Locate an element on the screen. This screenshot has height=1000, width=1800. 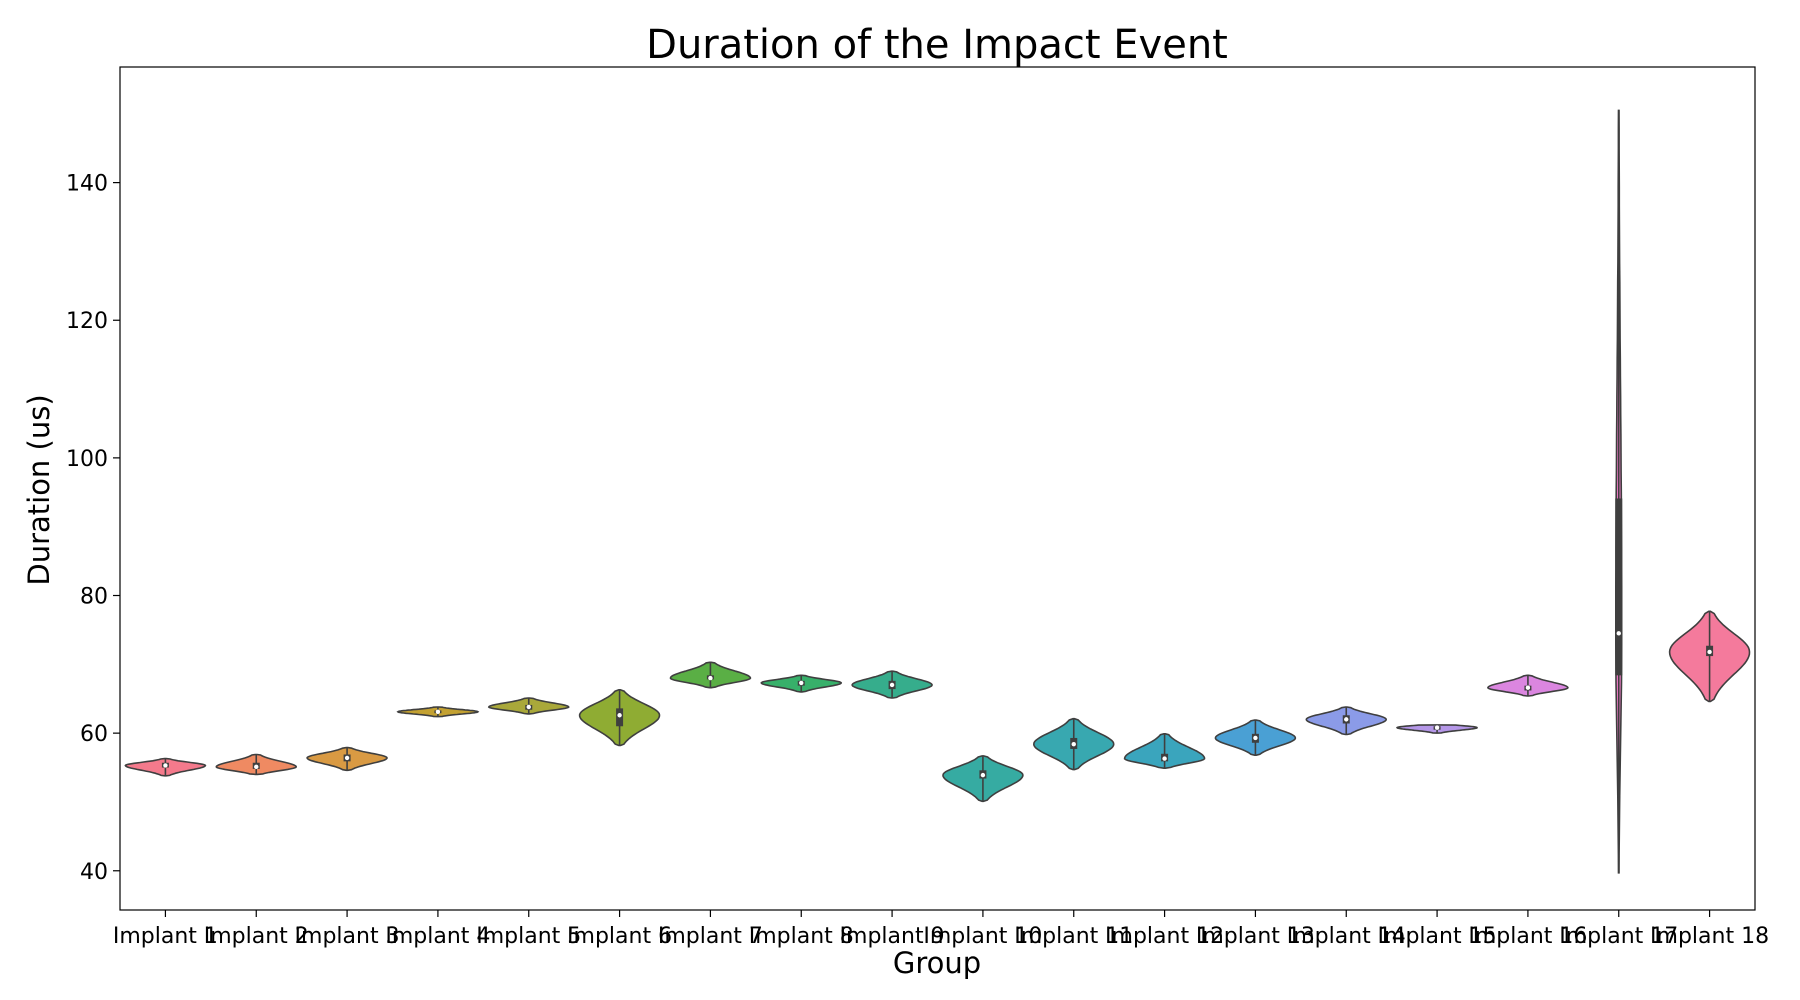
violin-iqr-box is located at coordinates (1619, 587).